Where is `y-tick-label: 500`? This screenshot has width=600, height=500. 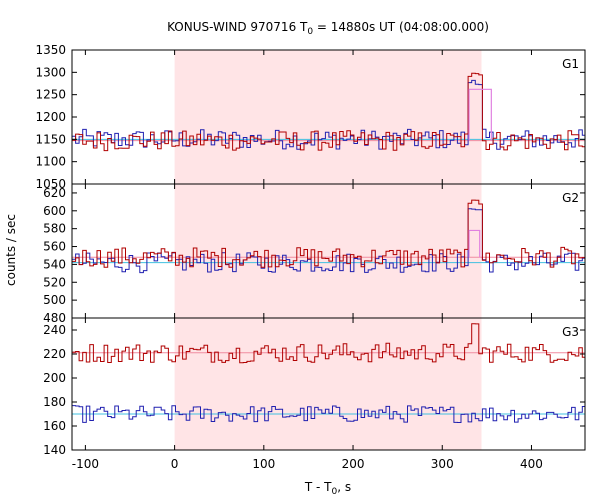 y-tick-label: 500 is located at coordinates (54, 300).